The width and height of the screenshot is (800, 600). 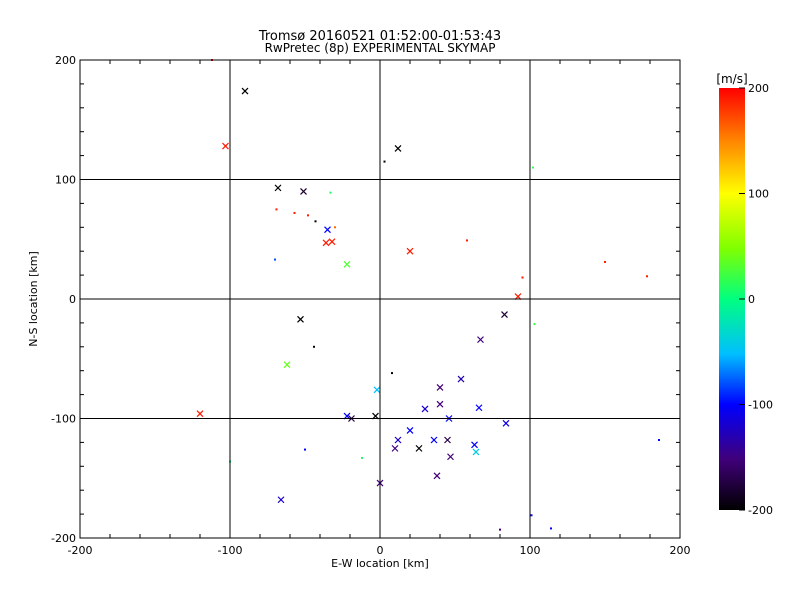 What do you see at coordinates (72, 299) in the screenshot?
I see `y-tick-label: 0` at bounding box center [72, 299].